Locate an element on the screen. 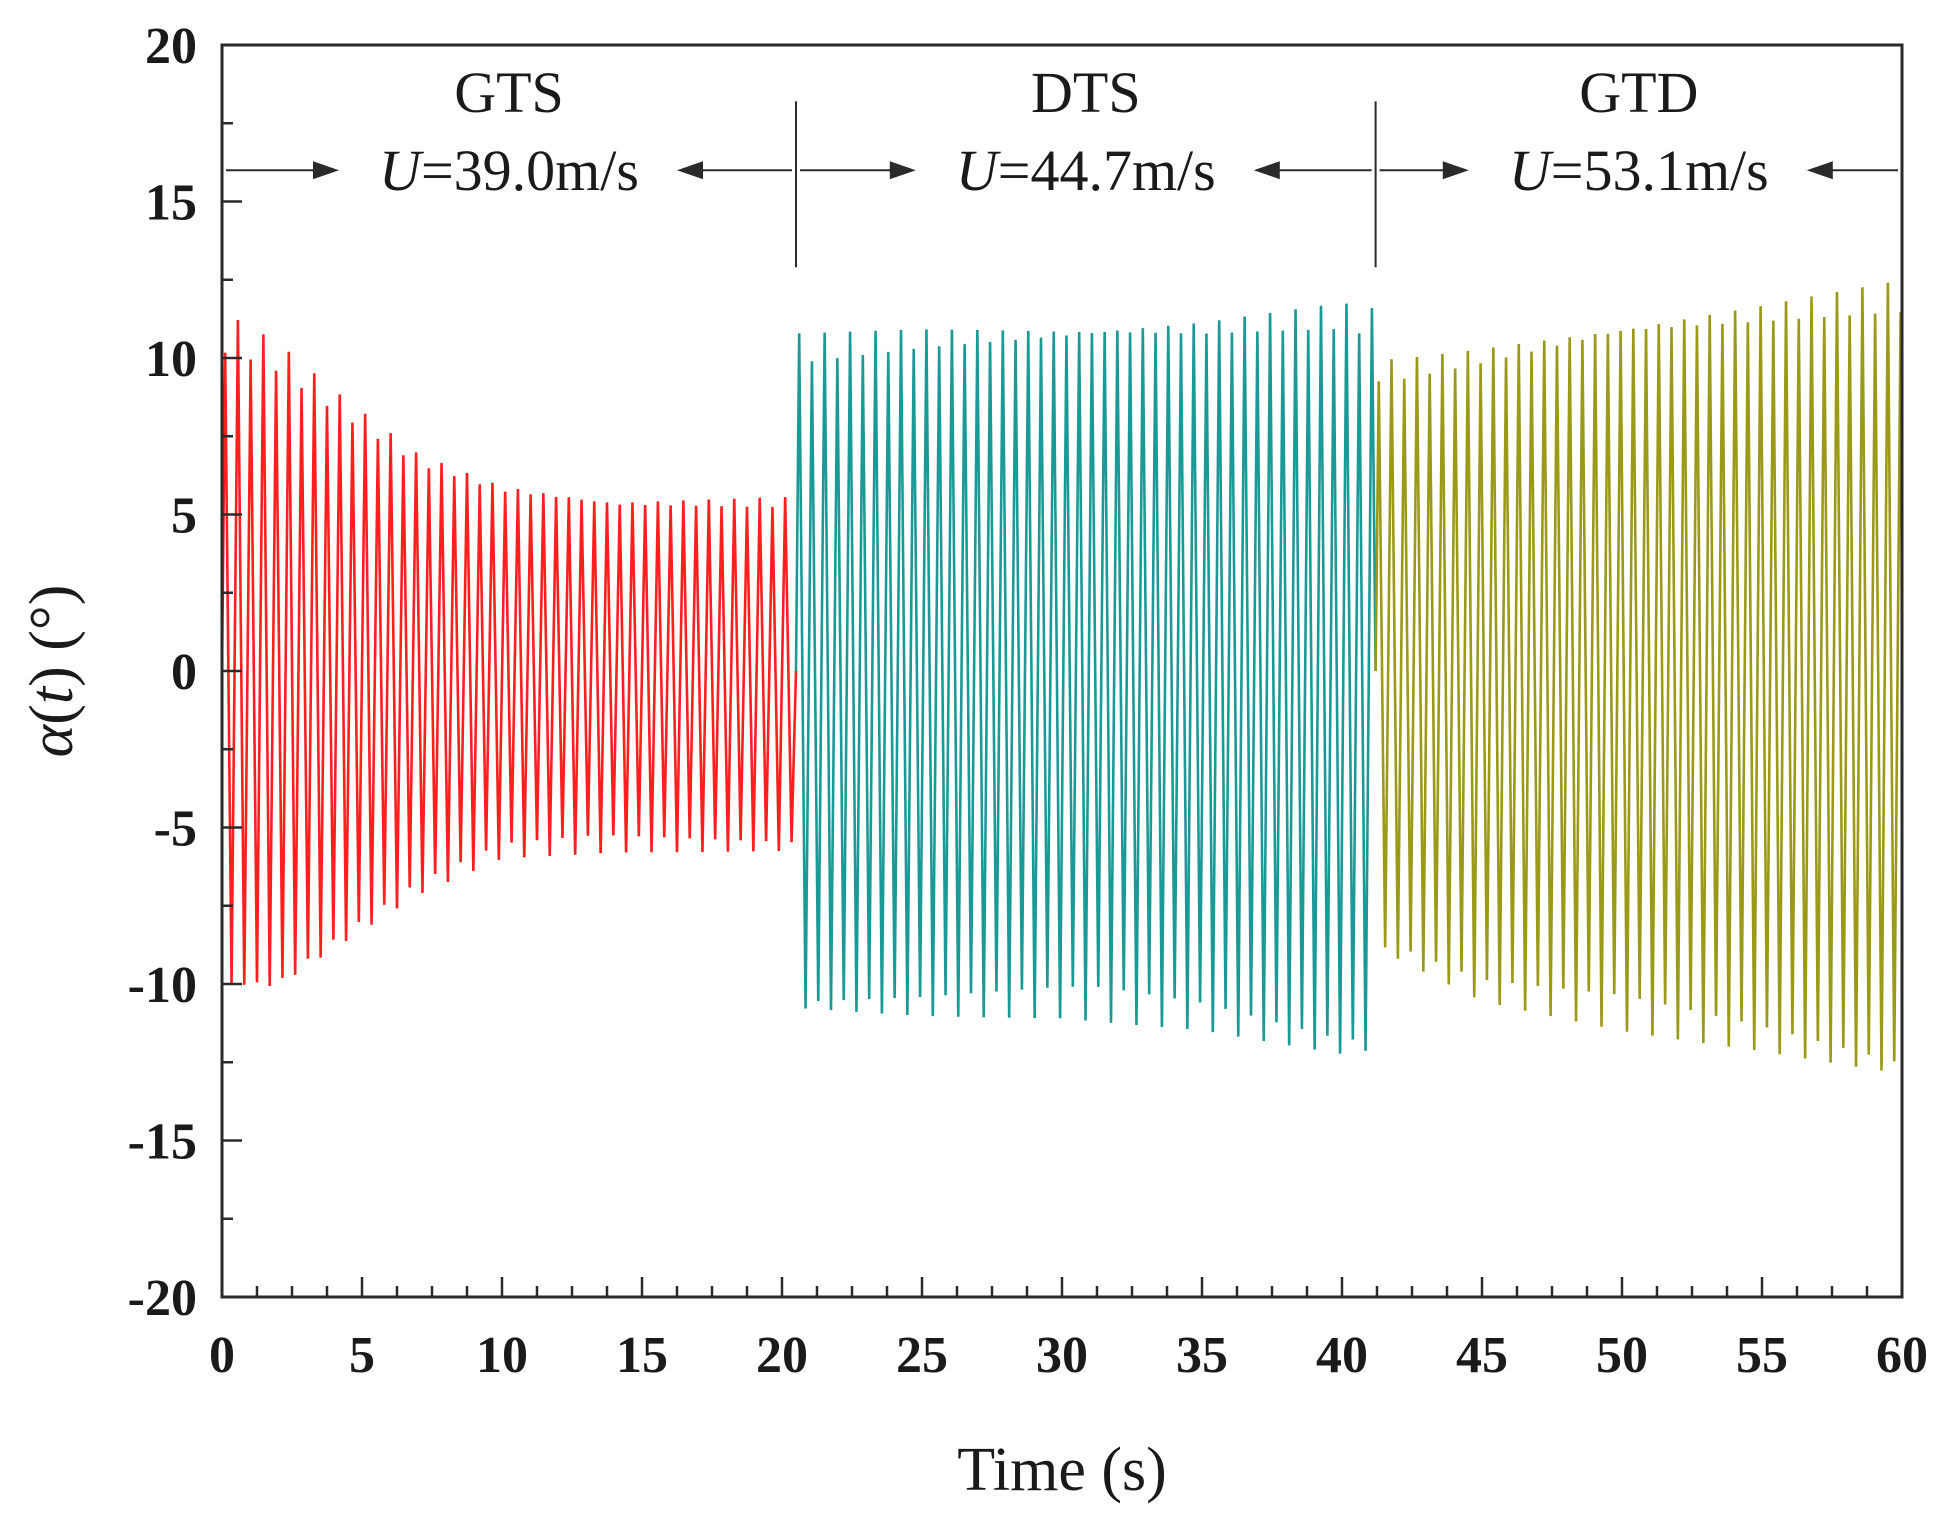  series-gtd-line is located at coordinates (1638, 676).